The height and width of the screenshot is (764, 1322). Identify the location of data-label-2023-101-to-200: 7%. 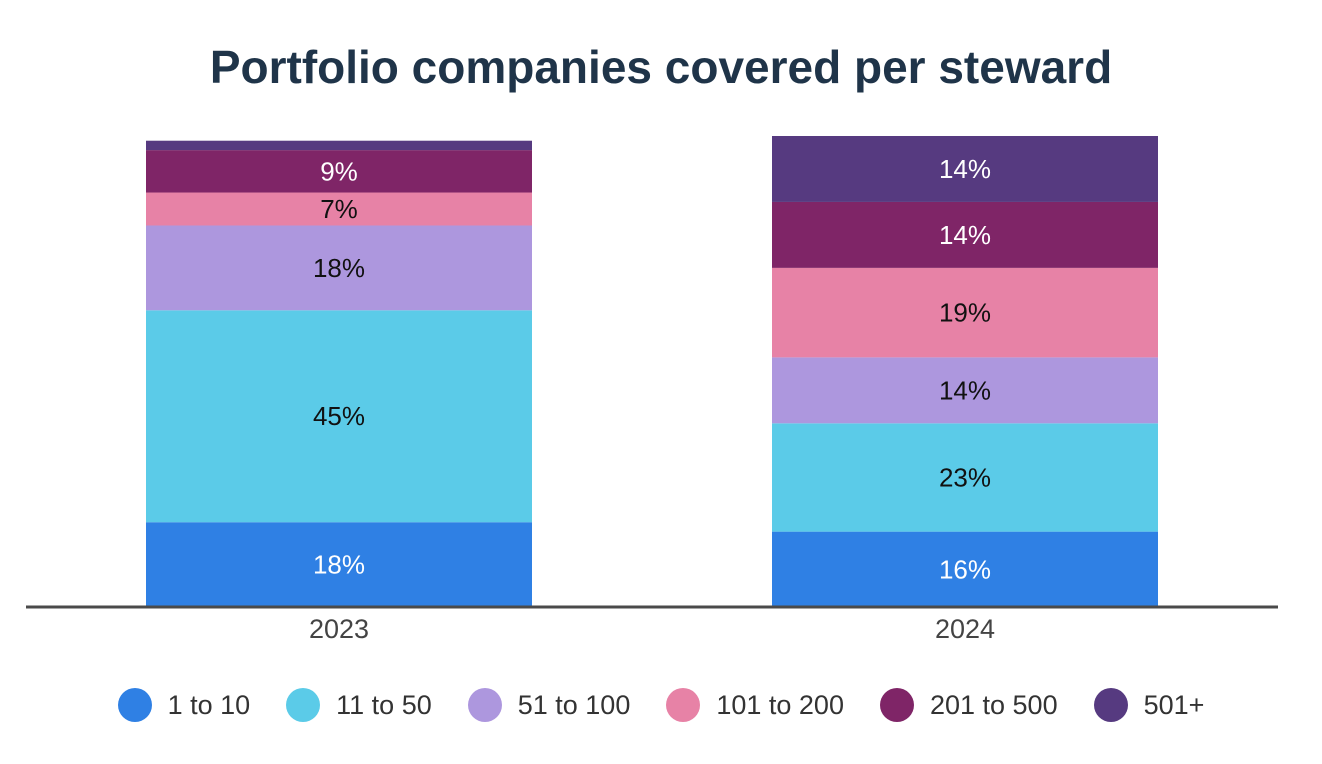
(339, 209).